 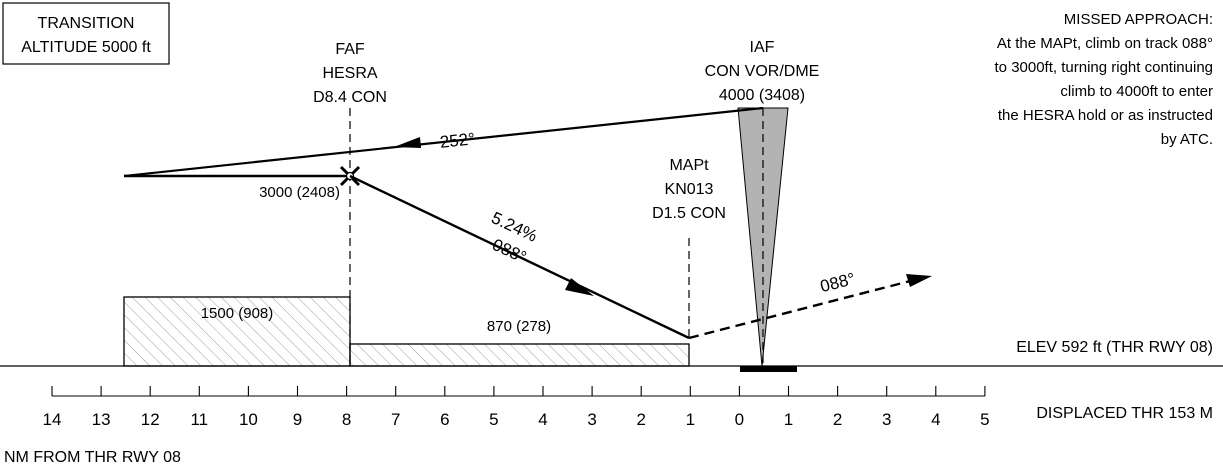 I want to click on iaf-cone, so click(x=763, y=237).